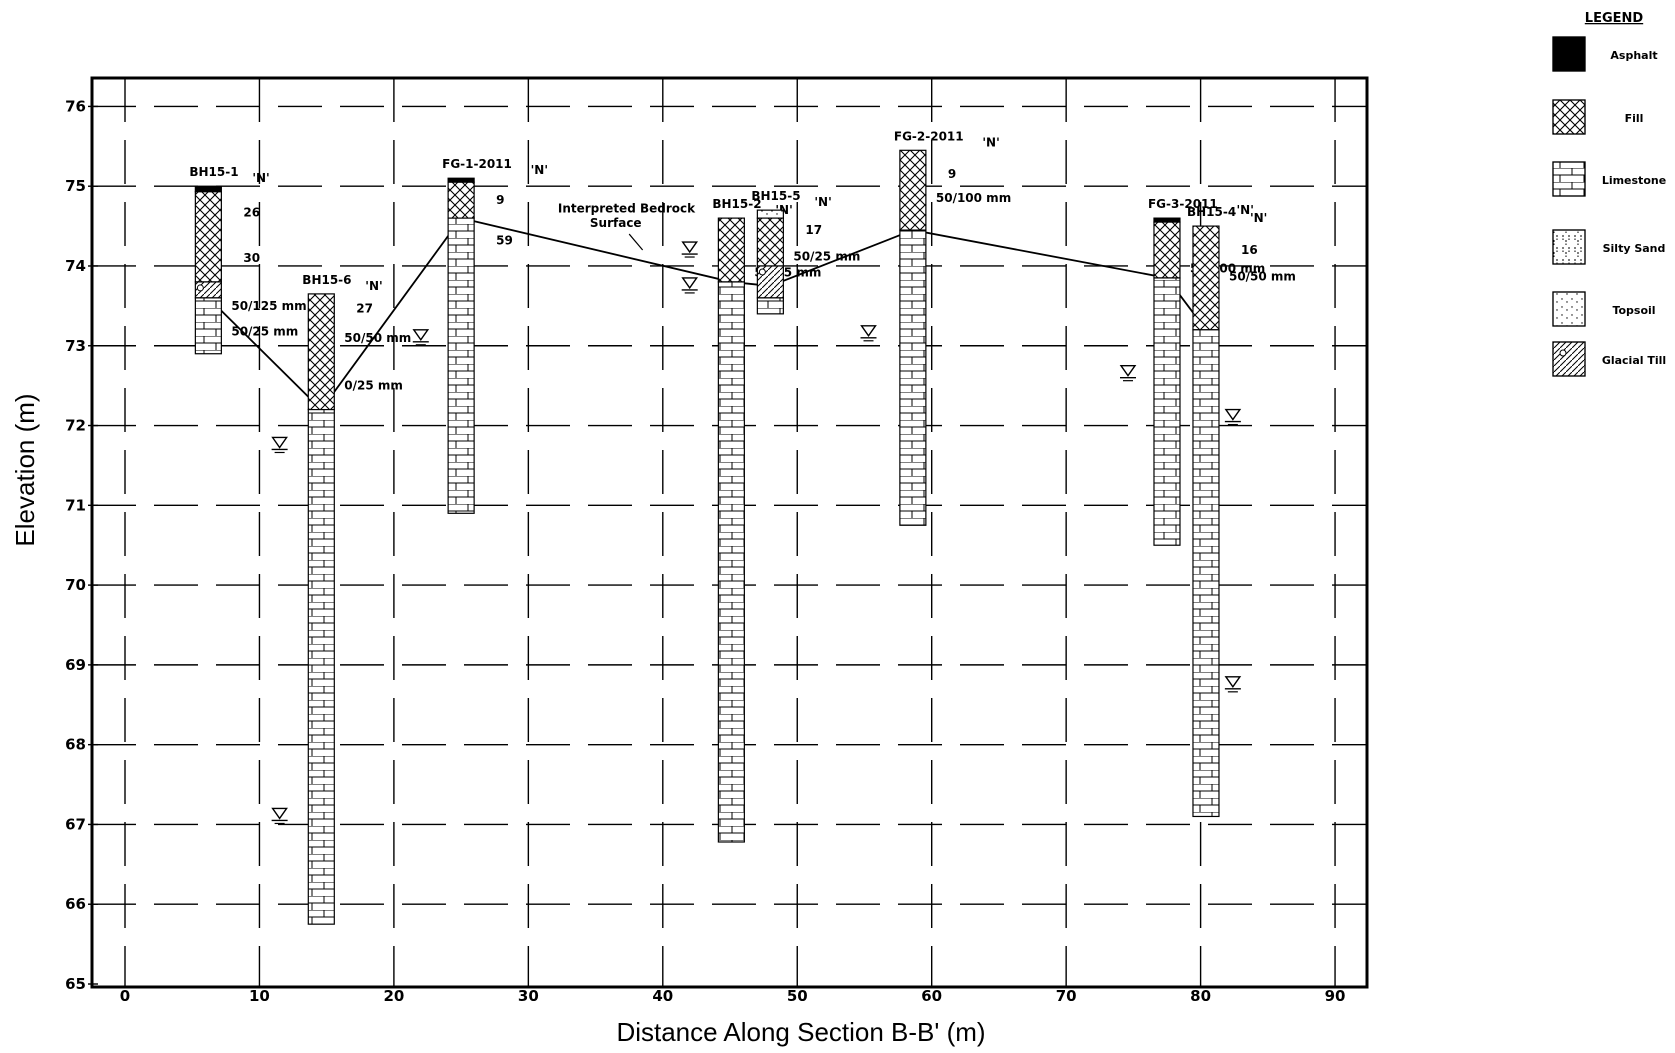  Describe the element at coordinates (504, 240) in the screenshot. I see `n-value: 59` at that location.